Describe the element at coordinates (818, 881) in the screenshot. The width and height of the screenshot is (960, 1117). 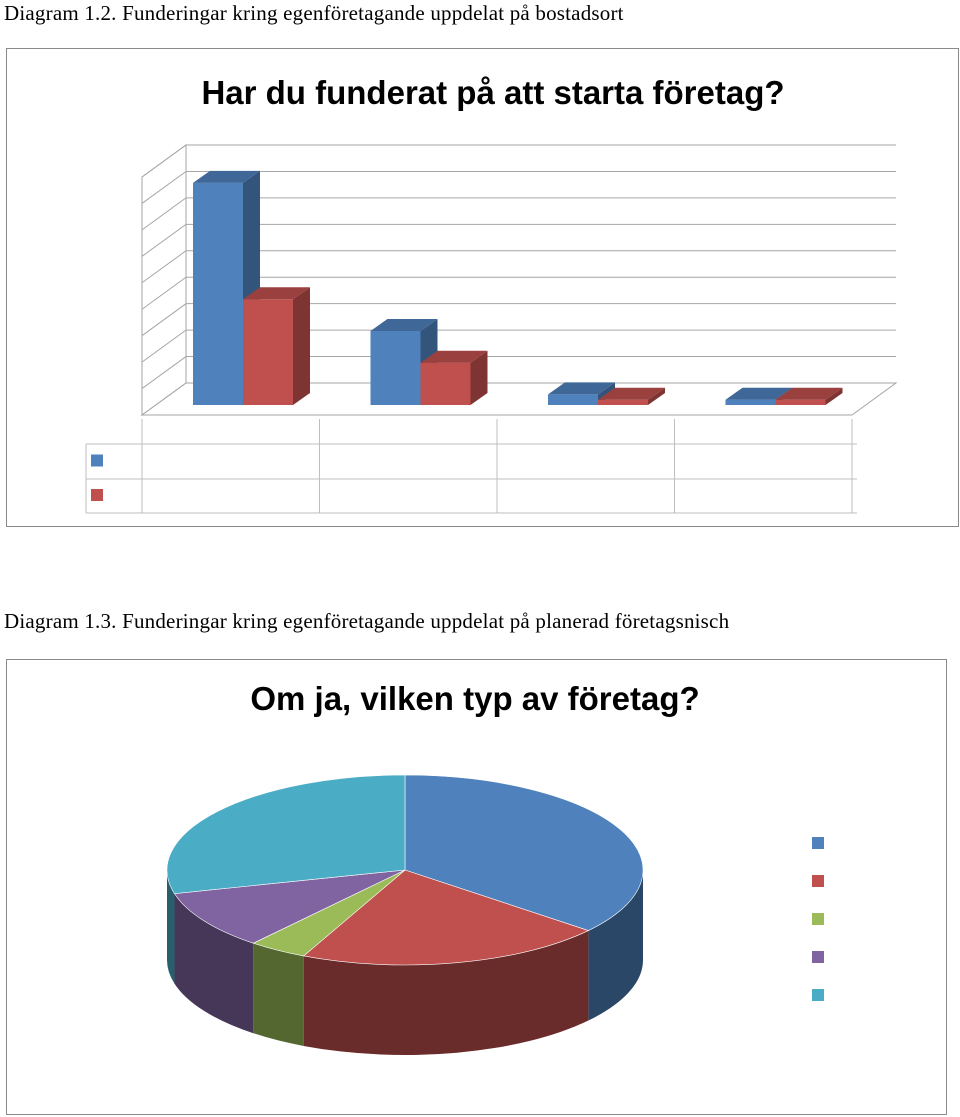
I see `legend-key-livsmedel` at that location.